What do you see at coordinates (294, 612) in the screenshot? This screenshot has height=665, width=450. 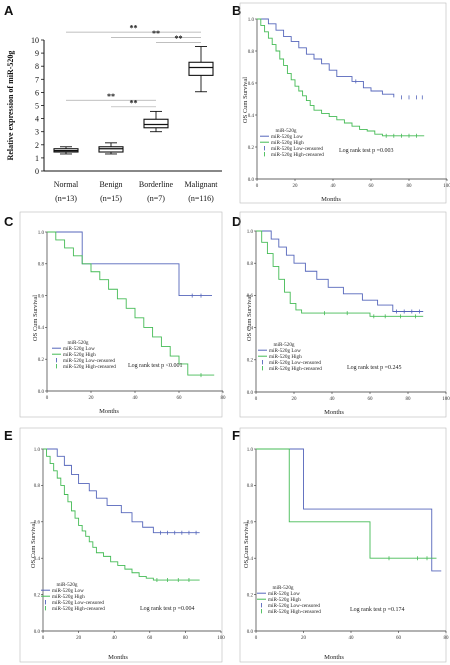 I see `legend-entry: miR-520g High-censored` at bounding box center [294, 612].